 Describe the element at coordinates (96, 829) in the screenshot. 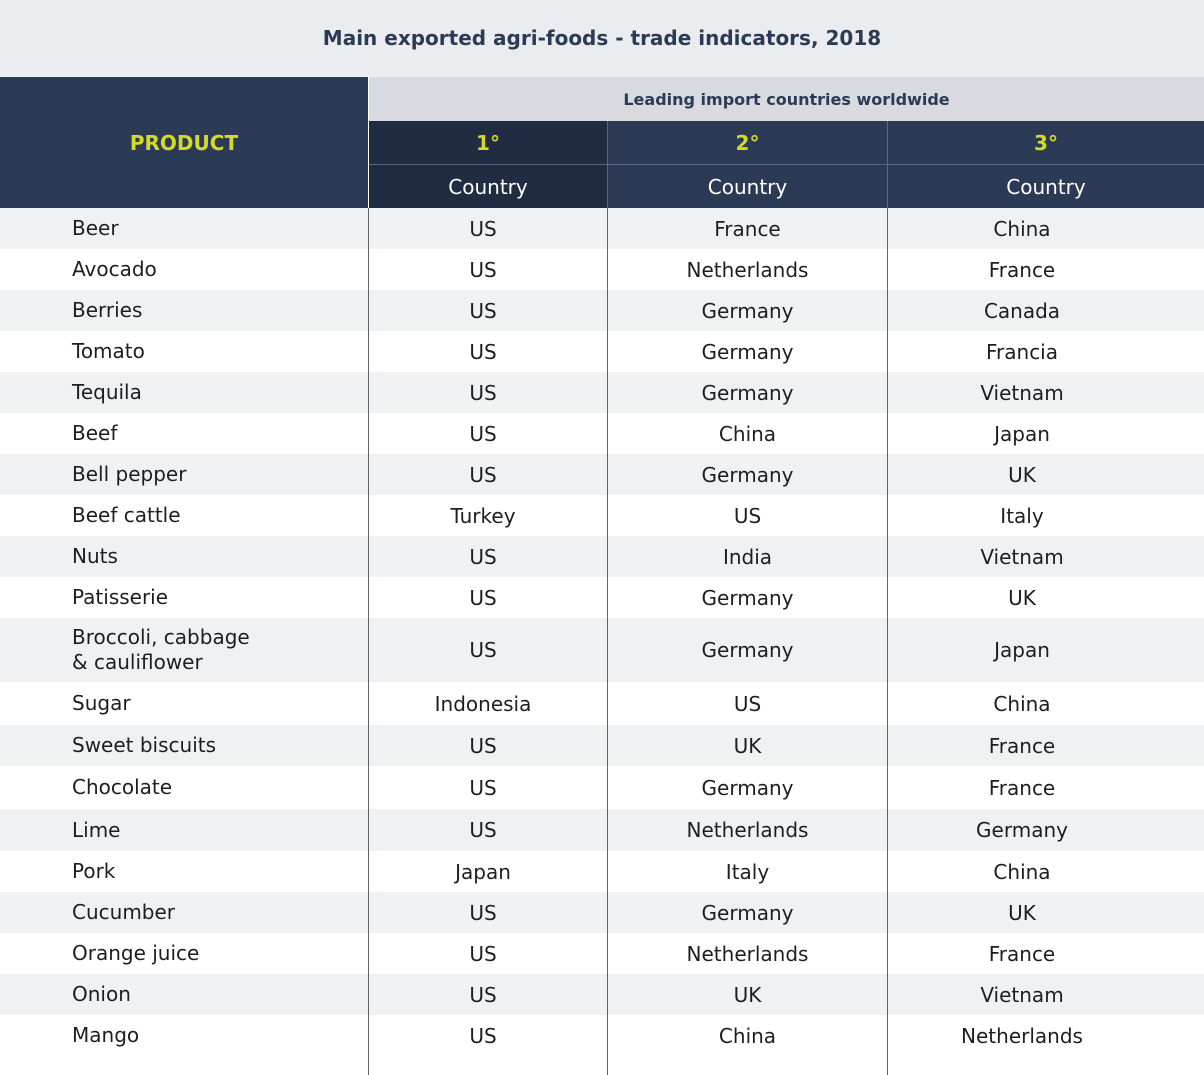

I see `product-cell-text: Lime` at that location.